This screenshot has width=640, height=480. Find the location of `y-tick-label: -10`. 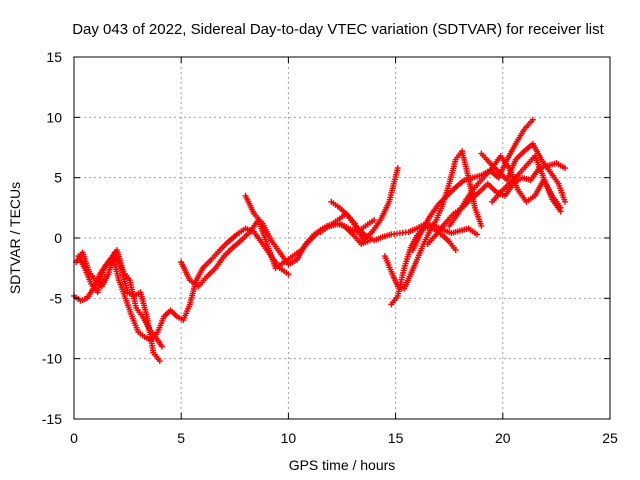

y-tick-label: -10 is located at coordinates (52, 359).